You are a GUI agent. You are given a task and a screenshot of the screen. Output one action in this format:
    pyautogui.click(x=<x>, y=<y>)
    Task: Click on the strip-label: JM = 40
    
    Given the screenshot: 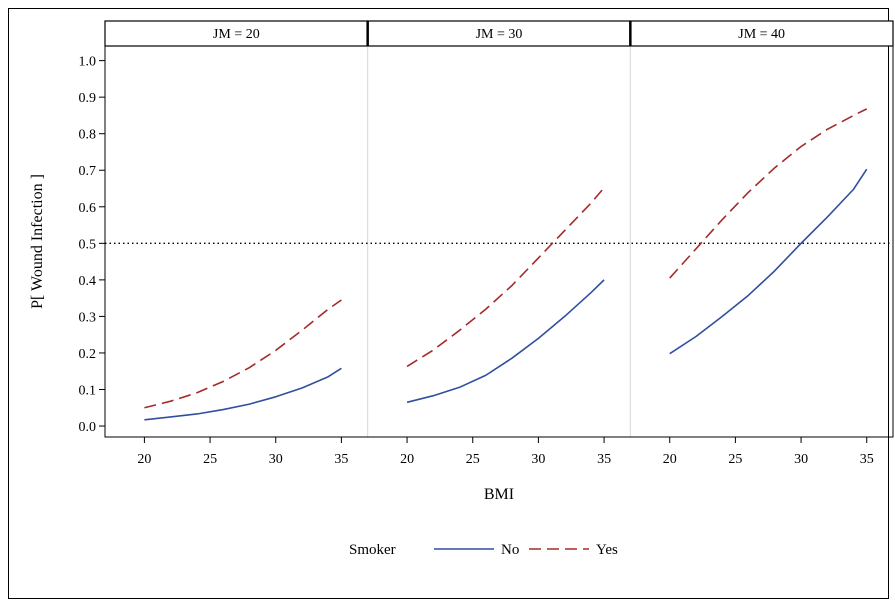 What is the action you would take?
    pyautogui.click(x=761, y=34)
    